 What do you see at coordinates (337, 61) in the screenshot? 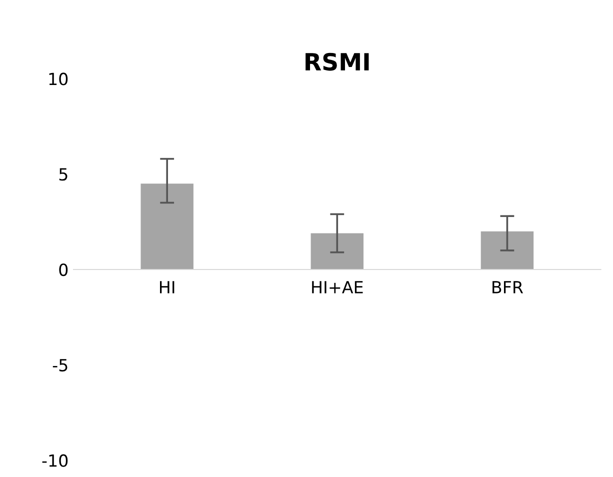
I see `chart-title: RSMI` at bounding box center [337, 61].